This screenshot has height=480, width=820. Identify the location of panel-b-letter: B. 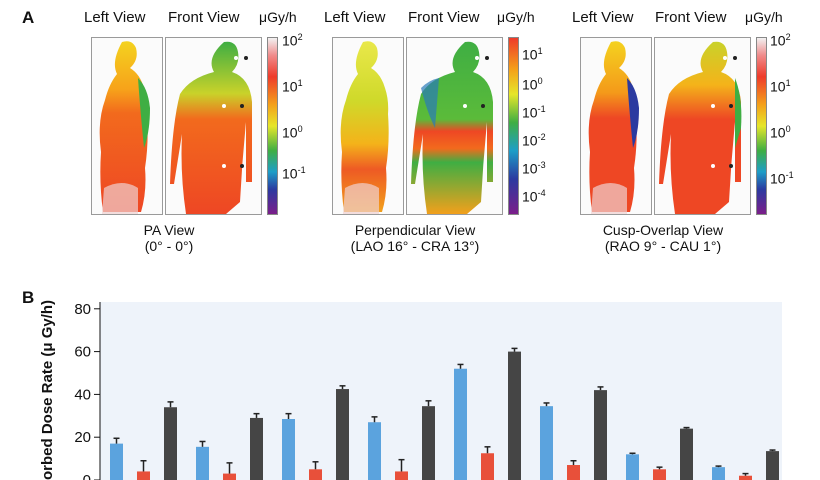
(28, 297).